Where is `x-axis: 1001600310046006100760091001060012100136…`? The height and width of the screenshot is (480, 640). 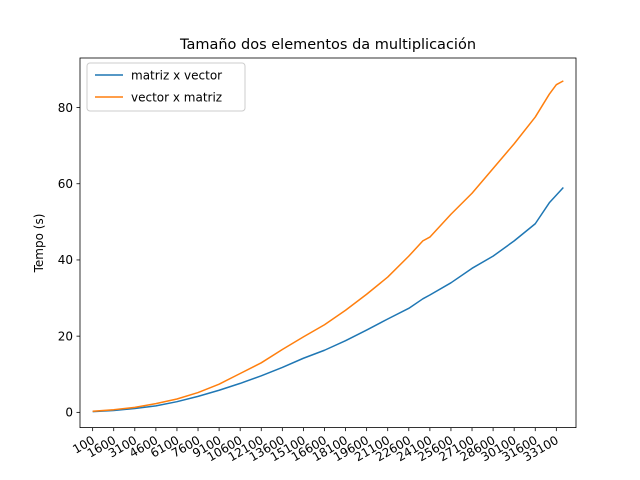 x-axis: 1001600310046006100760091001060012100136… is located at coordinates (315, 445).